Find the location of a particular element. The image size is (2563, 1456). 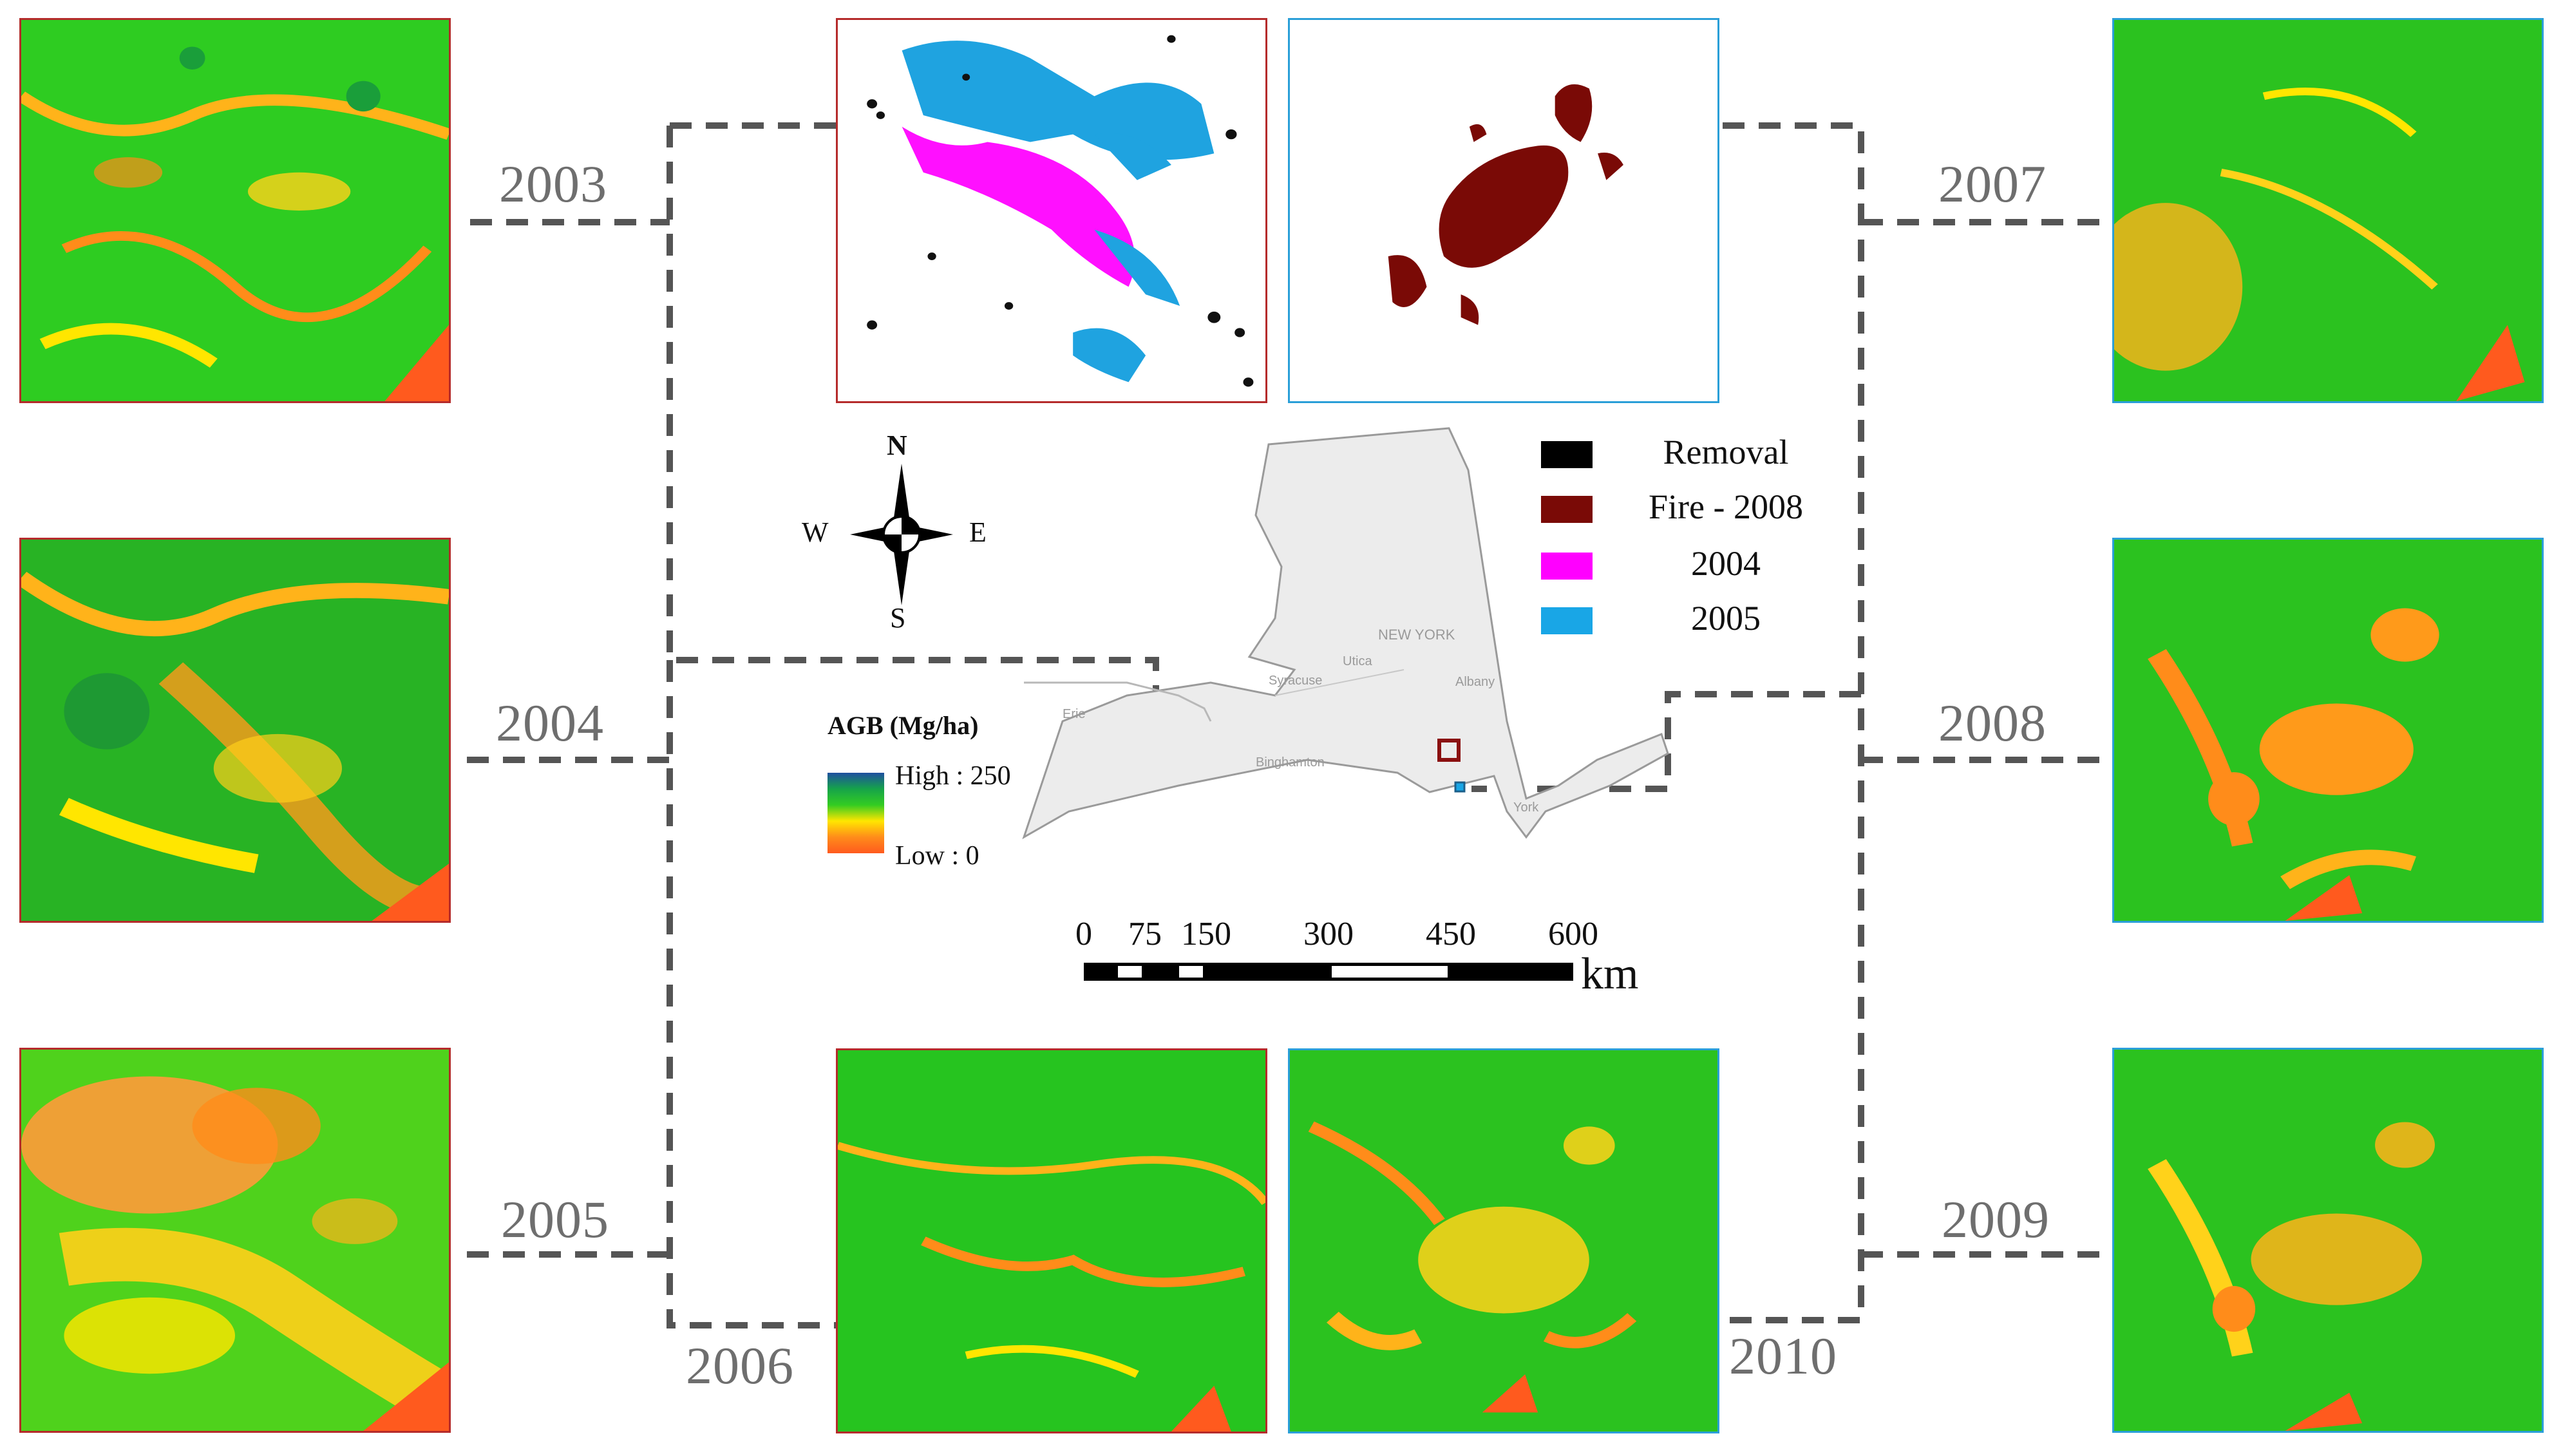

map-label-erie: Erie is located at coordinates (1074, 714).